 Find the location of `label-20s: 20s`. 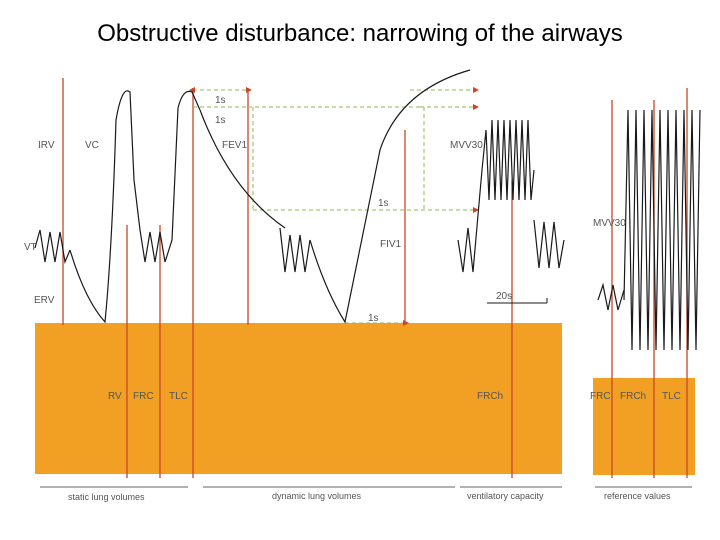

label-20s: 20s is located at coordinates (504, 296).